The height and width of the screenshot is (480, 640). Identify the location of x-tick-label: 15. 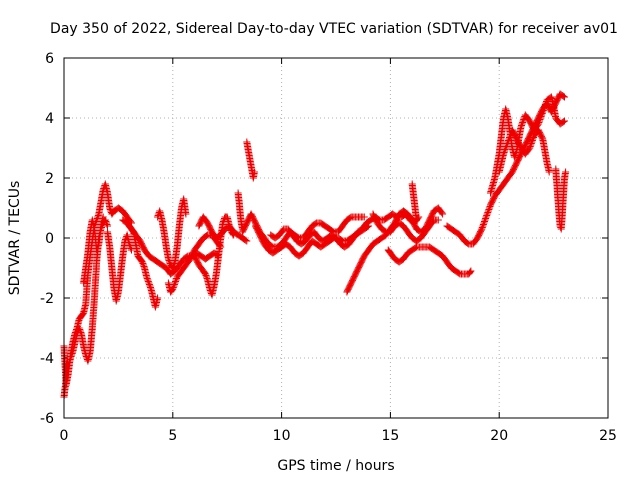
(390, 436).